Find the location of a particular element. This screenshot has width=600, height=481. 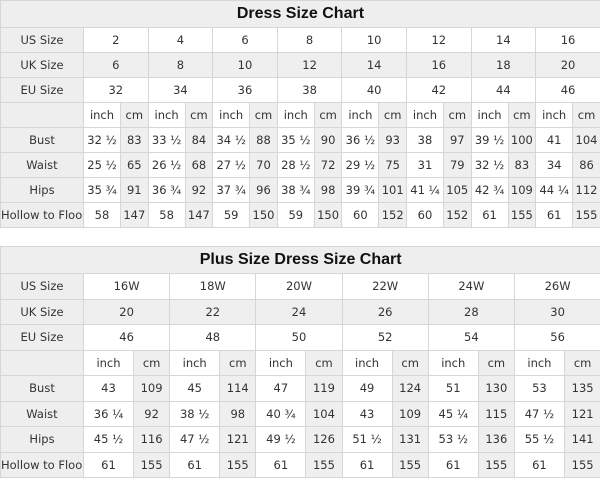

uk-size-cell: 28 is located at coordinates (471, 311).